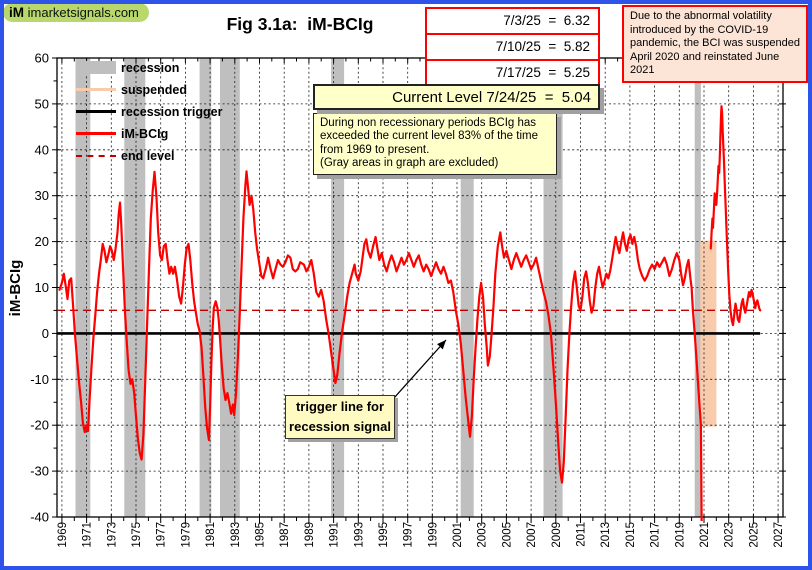 Image resolution: width=812 pixels, height=570 pixels. I want to click on legend-label: suspended, so click(154, 89).